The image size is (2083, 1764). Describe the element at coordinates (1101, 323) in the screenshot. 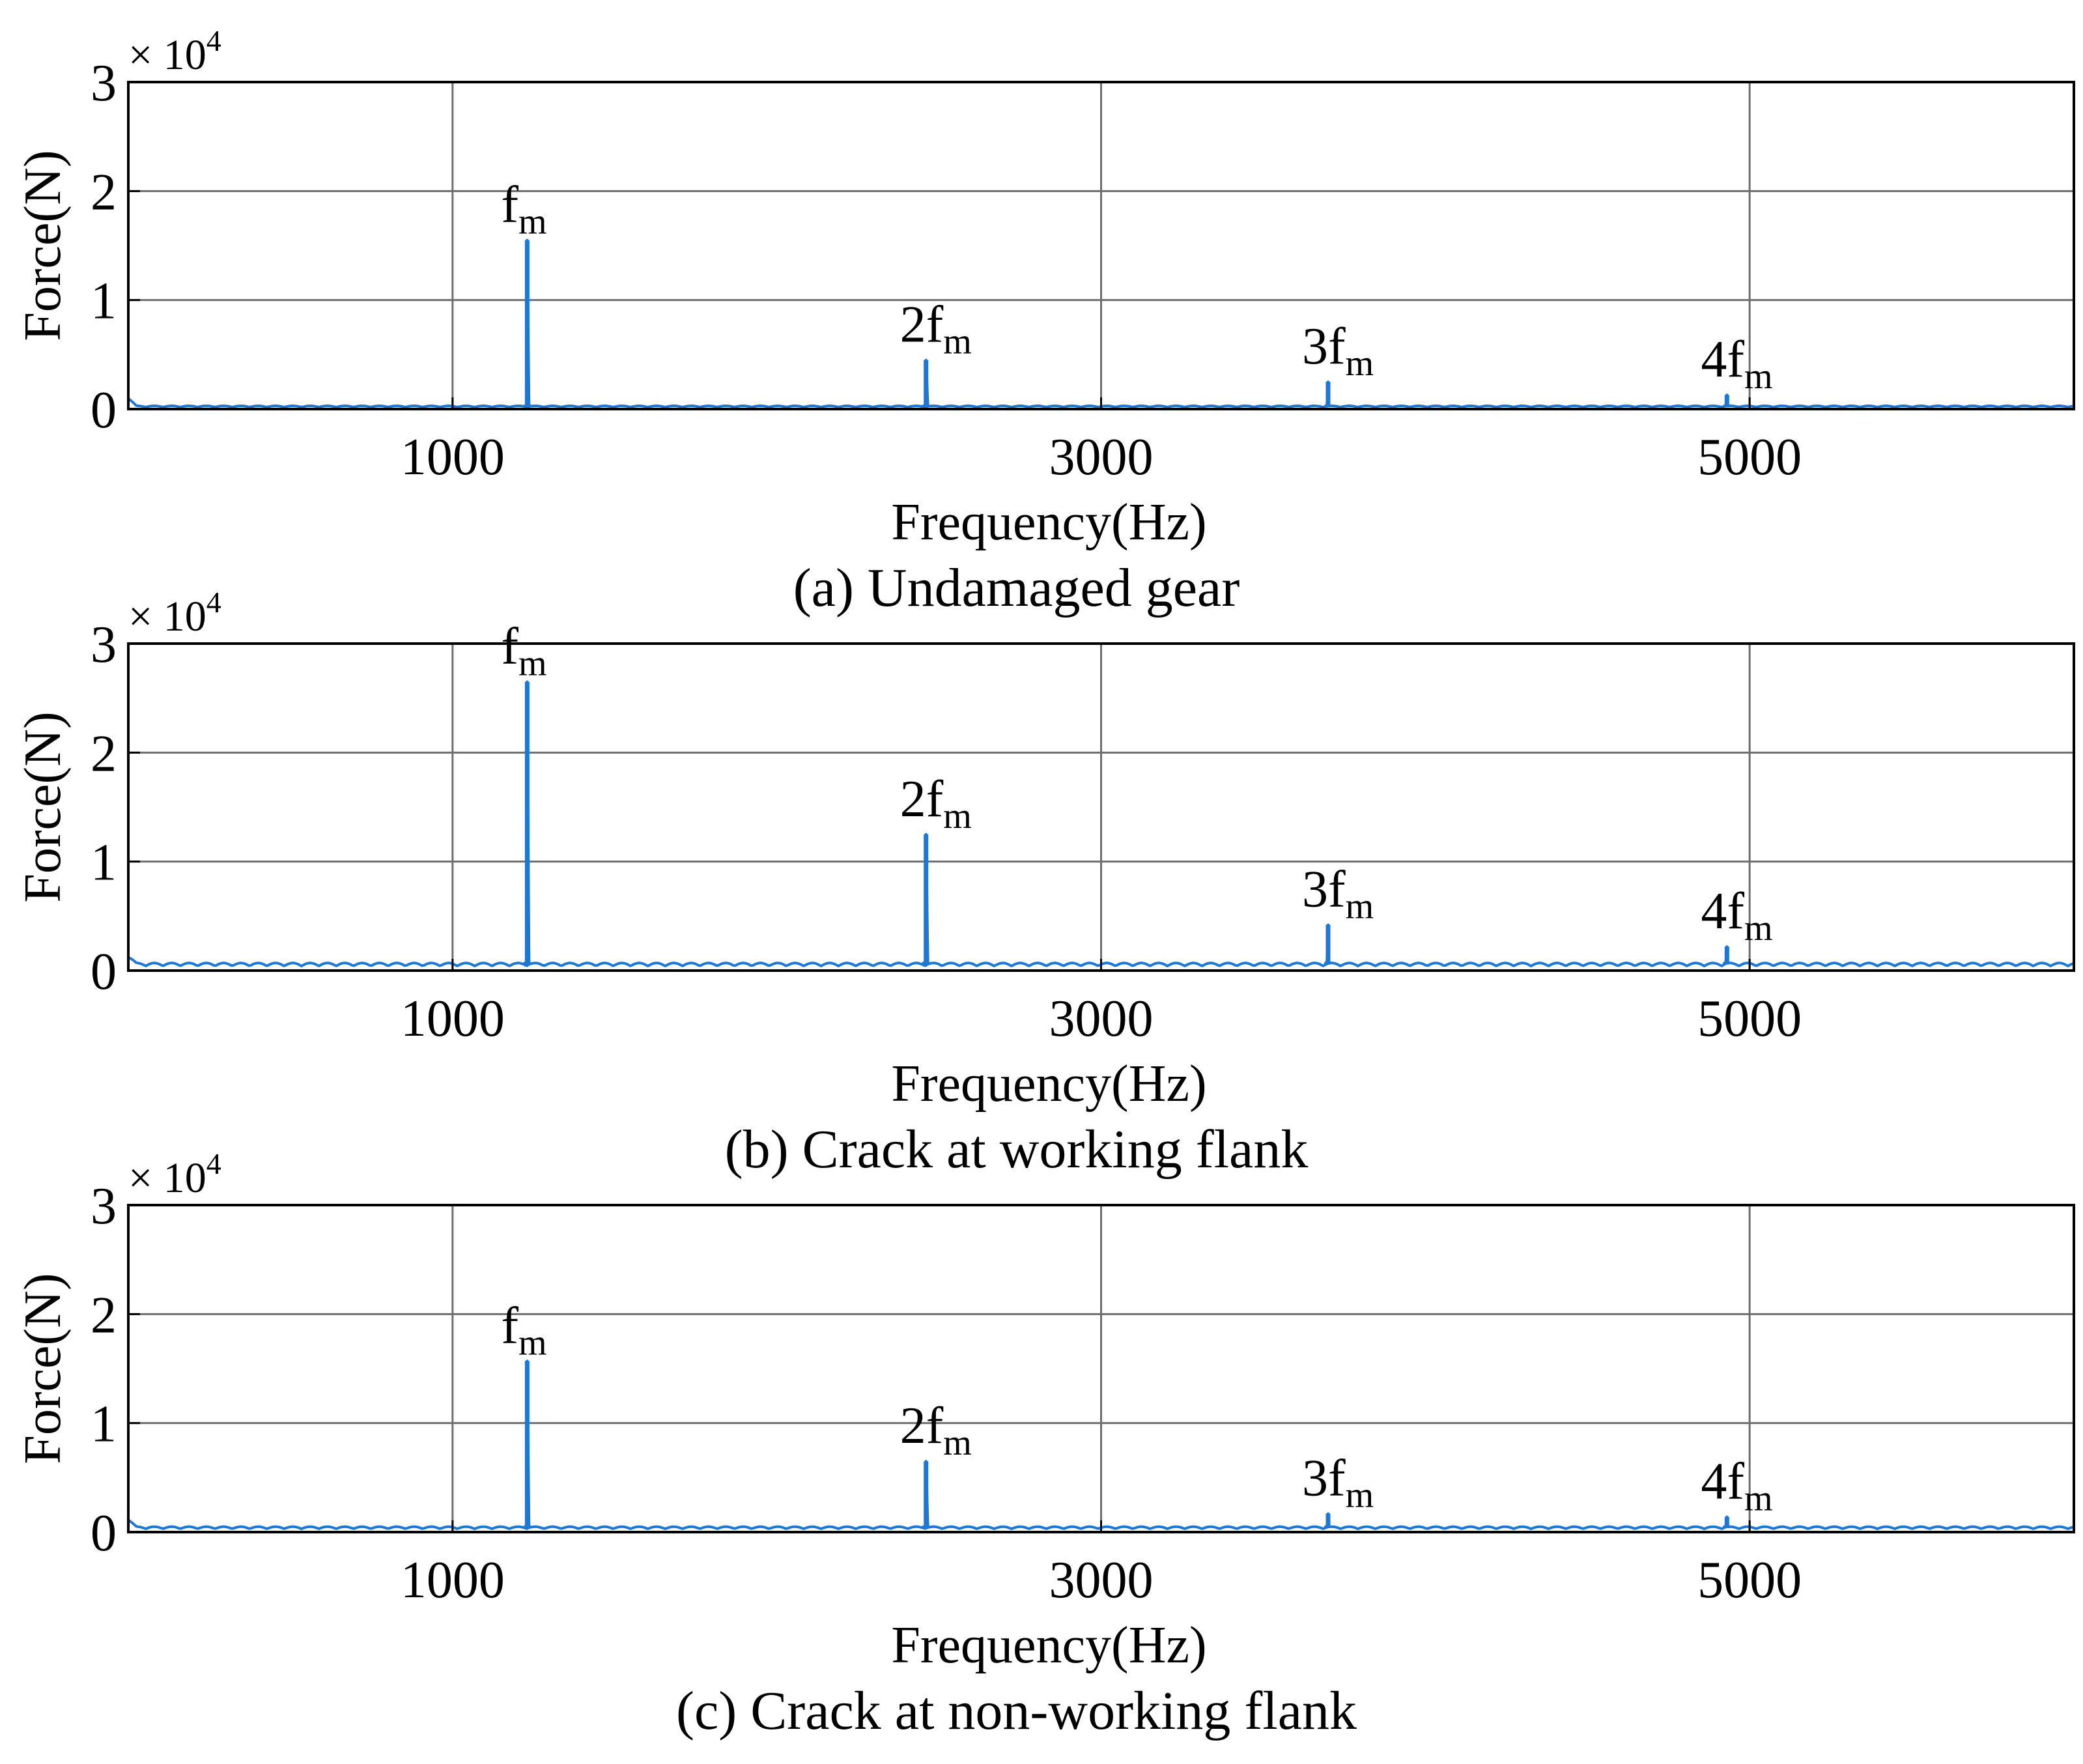

I see `spectrum-line` at that location.